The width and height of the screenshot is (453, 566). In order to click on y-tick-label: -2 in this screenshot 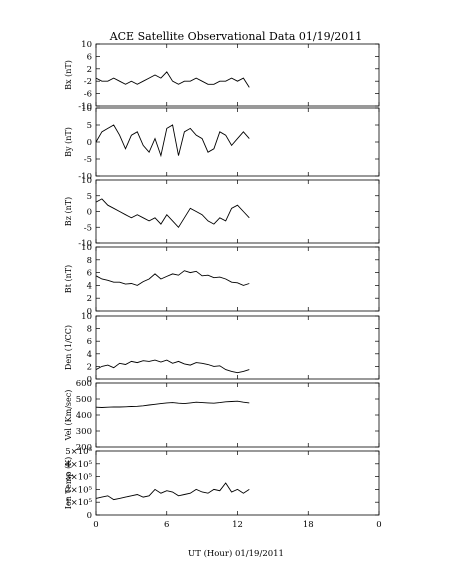, I will do `click(88, 82)`.